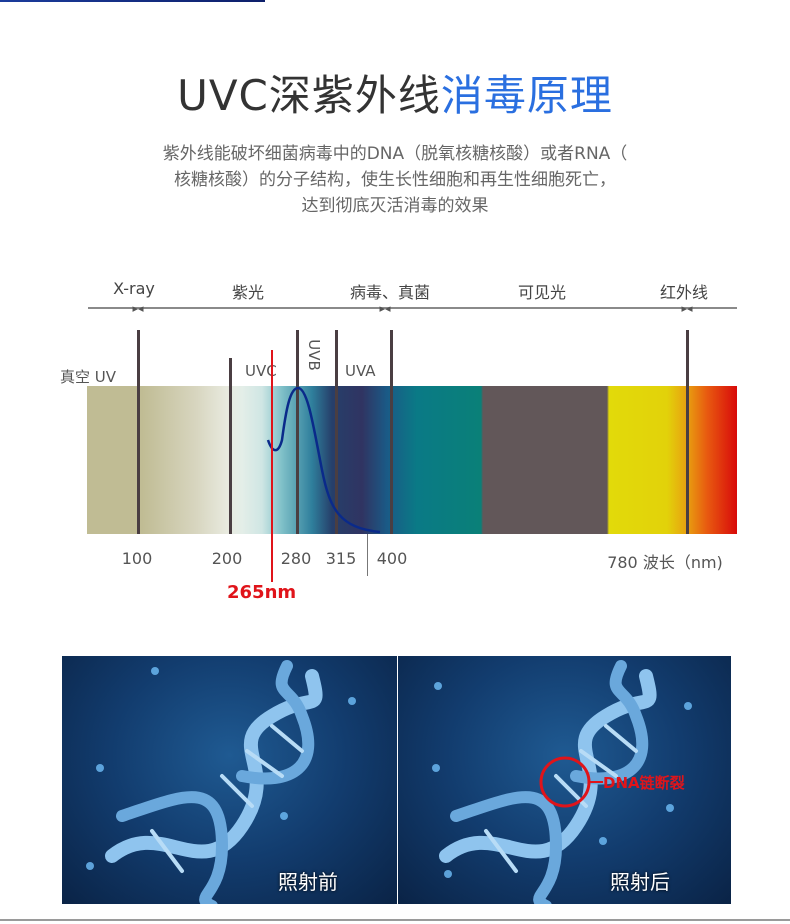  What do you see at coordinates (308, 882) in the screenshot?
I see `caption-before: 照射前` at bounding box center [308, 882].